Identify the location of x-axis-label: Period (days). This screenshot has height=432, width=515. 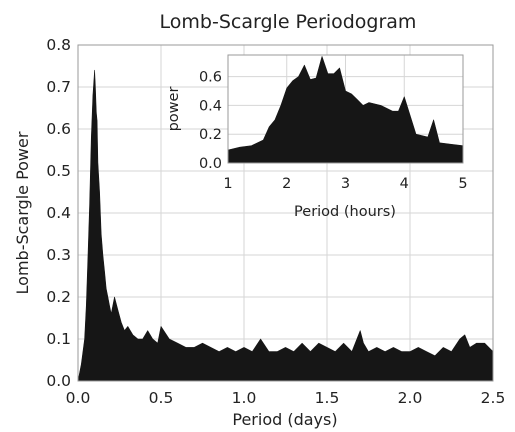
(284, 419).